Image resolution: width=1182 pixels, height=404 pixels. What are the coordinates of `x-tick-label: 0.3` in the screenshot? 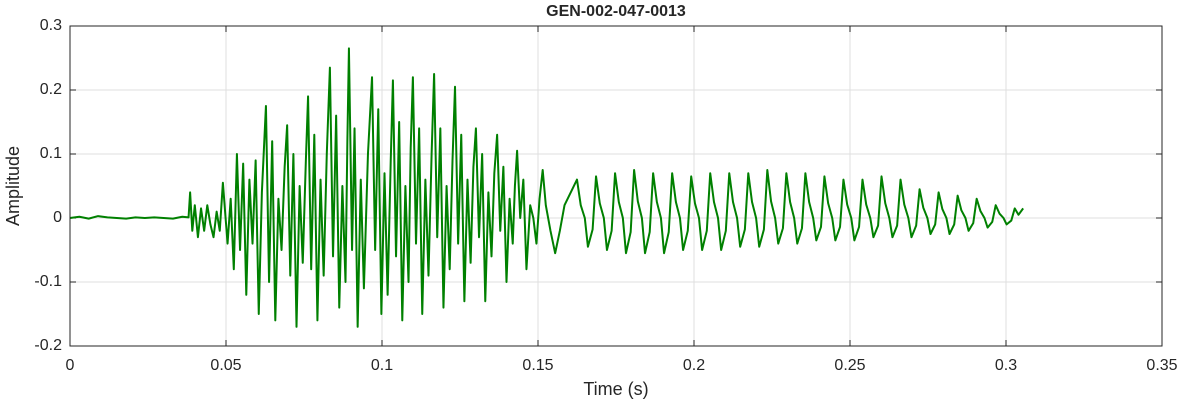 It's located at (1006, 365).